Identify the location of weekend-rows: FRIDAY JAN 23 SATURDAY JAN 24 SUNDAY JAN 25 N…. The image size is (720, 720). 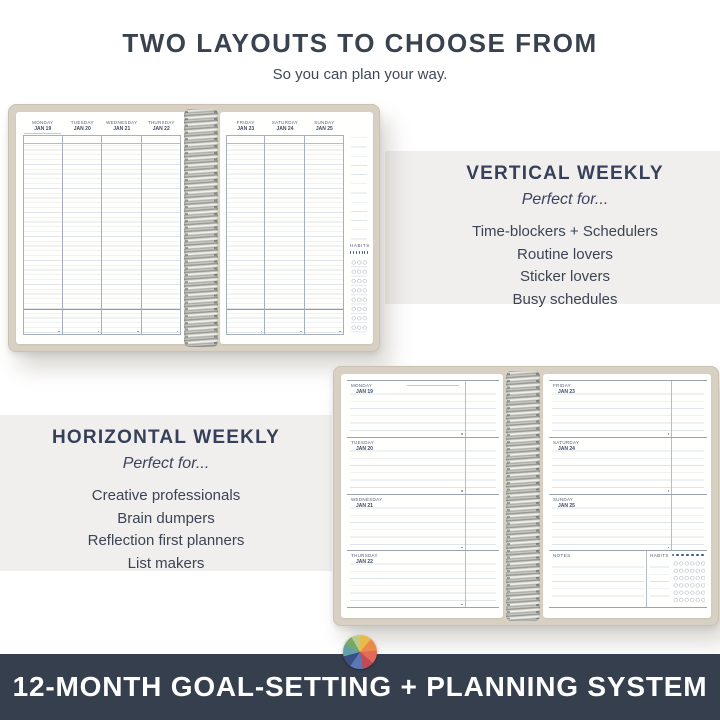
(628, 494).